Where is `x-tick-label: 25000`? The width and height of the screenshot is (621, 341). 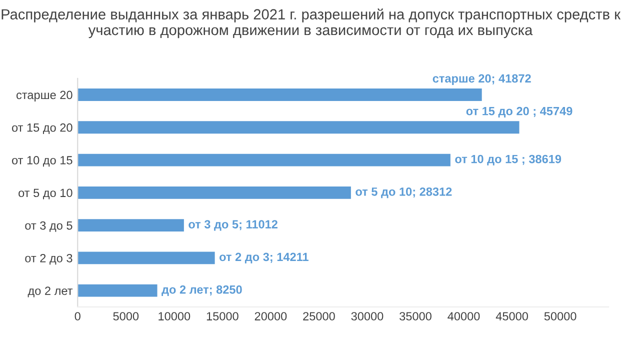 x-tick-label: 25000 is located at coordinates (319, 316).